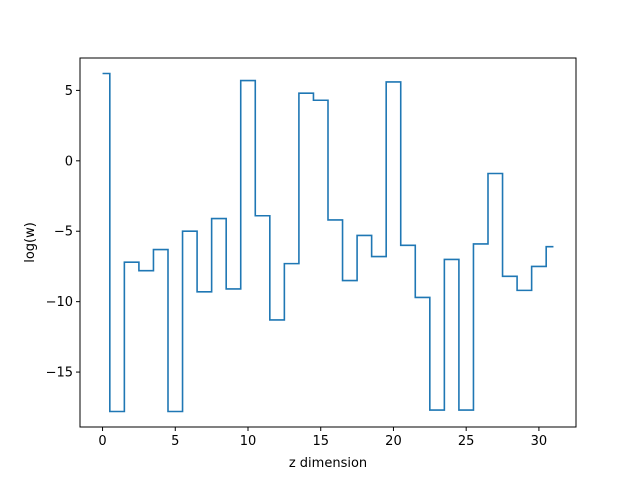 The height and width of the screenshot is (480, 640). I want to click on y-axis-label: log(w), so click(30, 242).